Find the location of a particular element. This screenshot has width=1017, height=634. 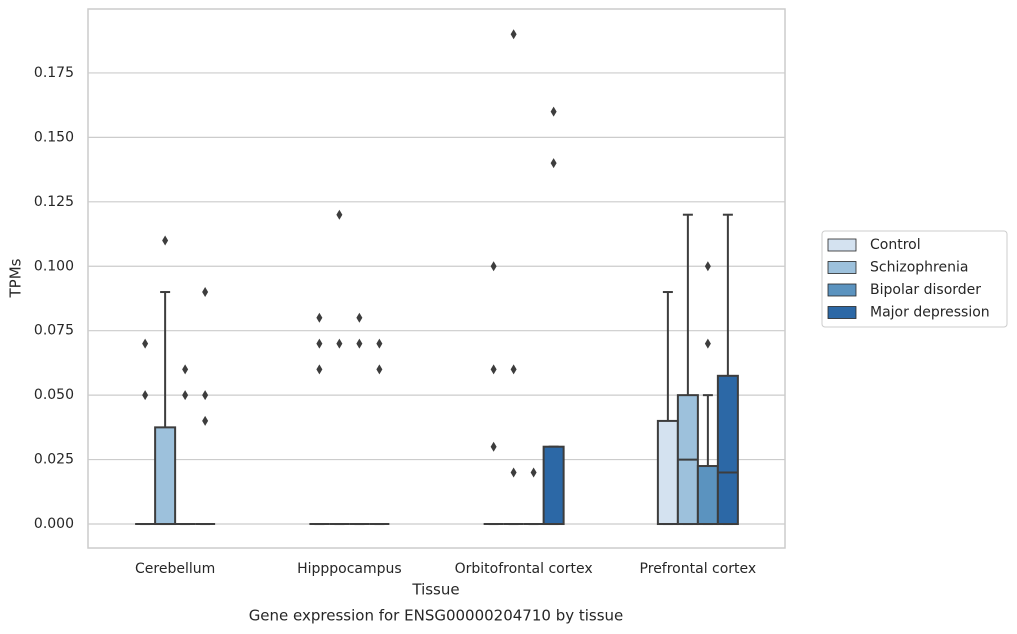

x-tick-label: Cerebellum is located at coordinates (175, 569).